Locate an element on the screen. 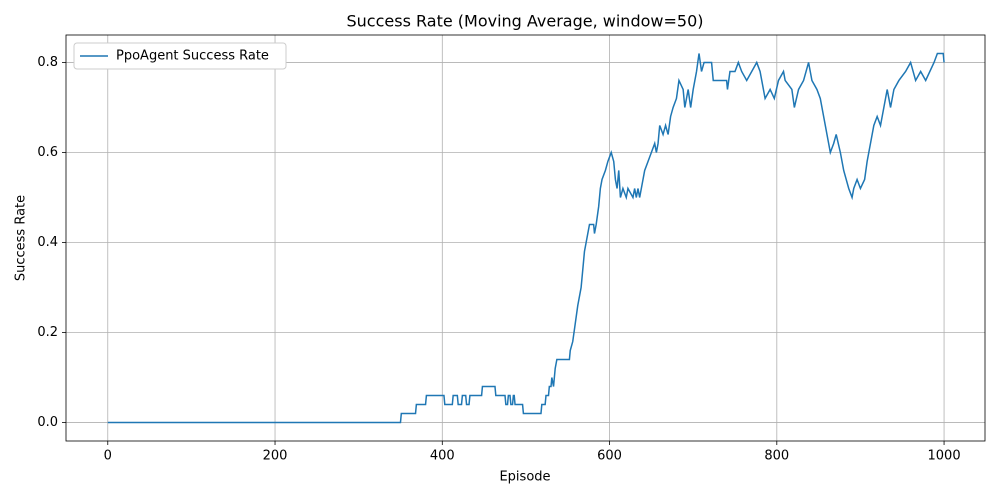  y-tick-label: 0.6 is located at coordinates (47, 152).